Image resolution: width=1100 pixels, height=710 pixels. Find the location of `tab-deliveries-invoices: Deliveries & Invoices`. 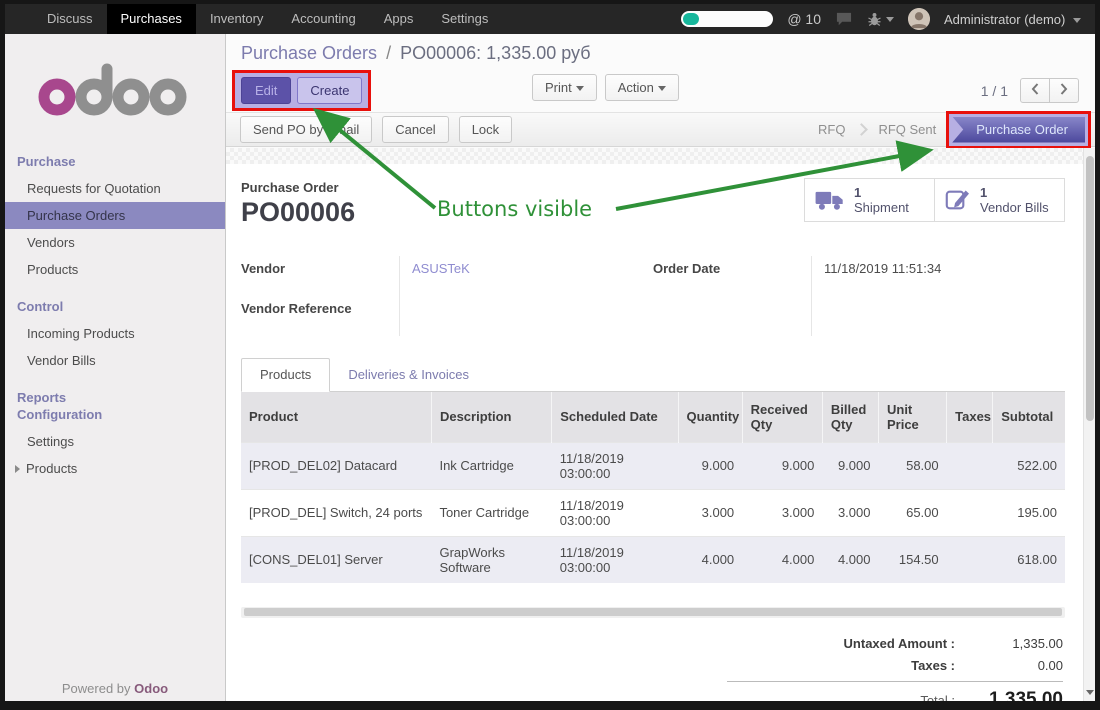

tab-deliveries-invoices: Deliveries & Invoices is located at coordinates (408, 374).